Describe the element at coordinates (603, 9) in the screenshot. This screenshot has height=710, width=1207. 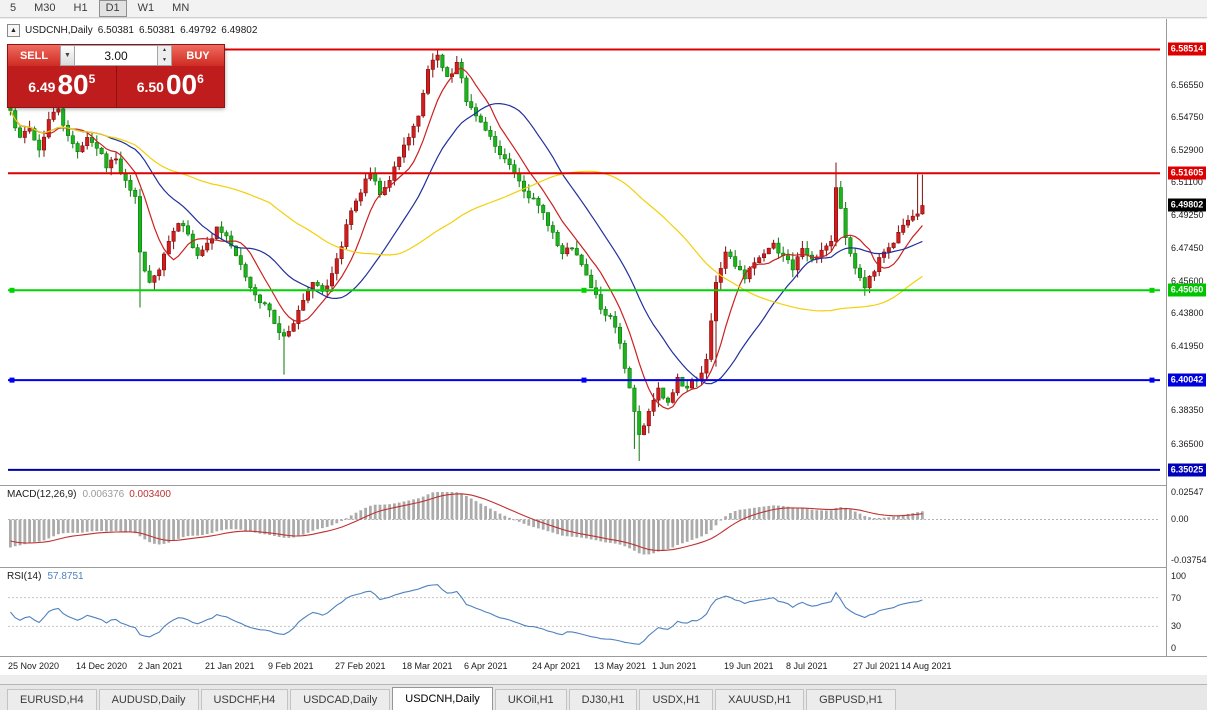
I see `timeframe-toolbar: 5 M30 H1 D1 W1 MN` at that location.